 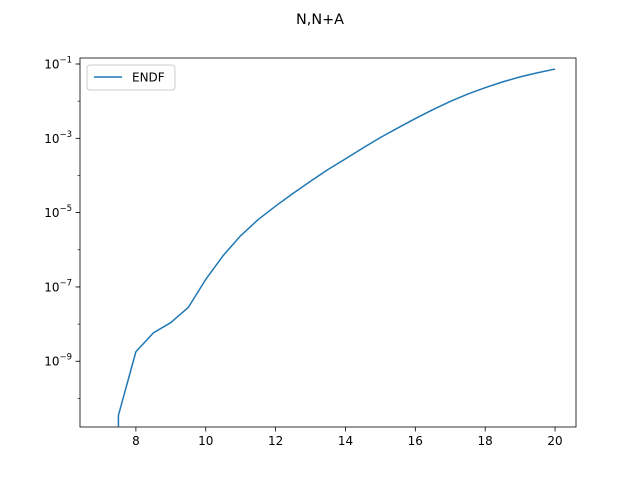 I want to click on y-tick-label: 10⁻³, so click(x=58, y=138).